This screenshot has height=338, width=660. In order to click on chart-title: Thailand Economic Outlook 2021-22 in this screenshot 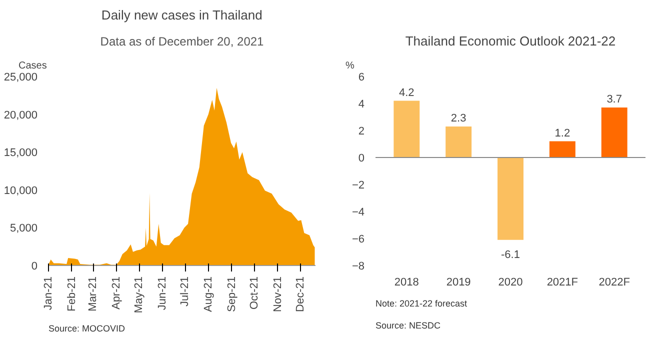, I will do `click(510, 41)`.